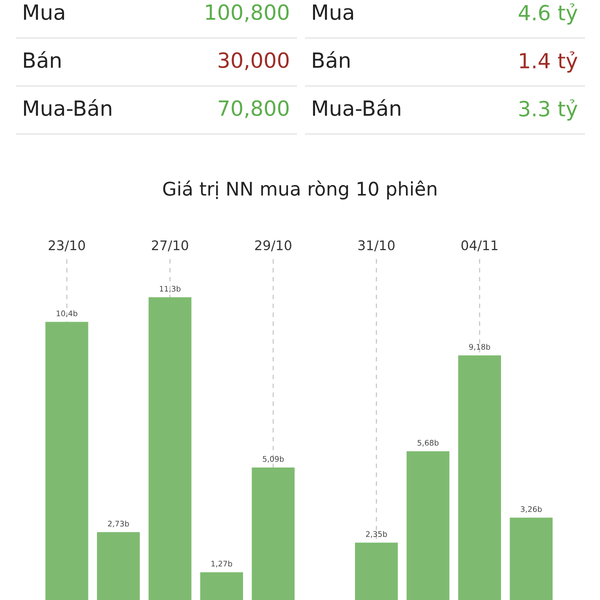  I want to click on text: 100,800, so click(247, 13).